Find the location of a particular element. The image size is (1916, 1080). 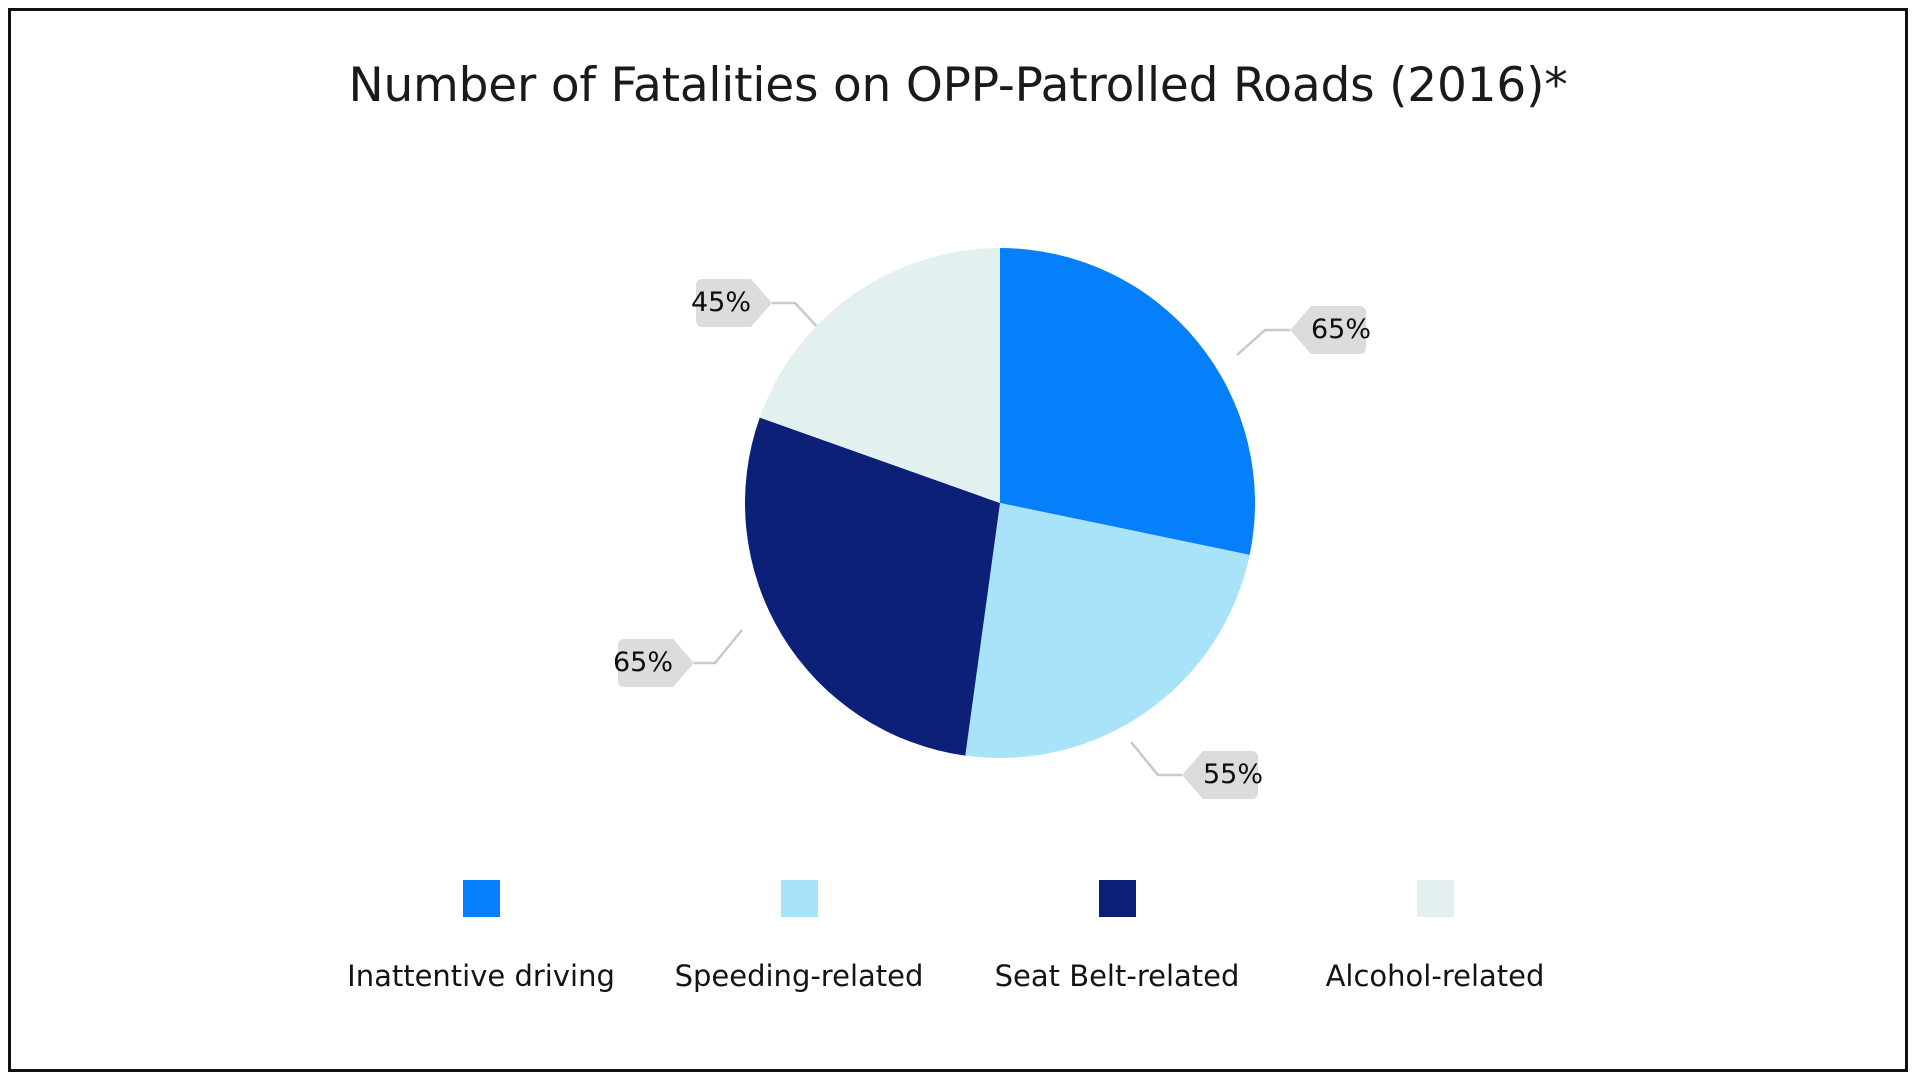

leader-lines is located at coordinates (992, 539).